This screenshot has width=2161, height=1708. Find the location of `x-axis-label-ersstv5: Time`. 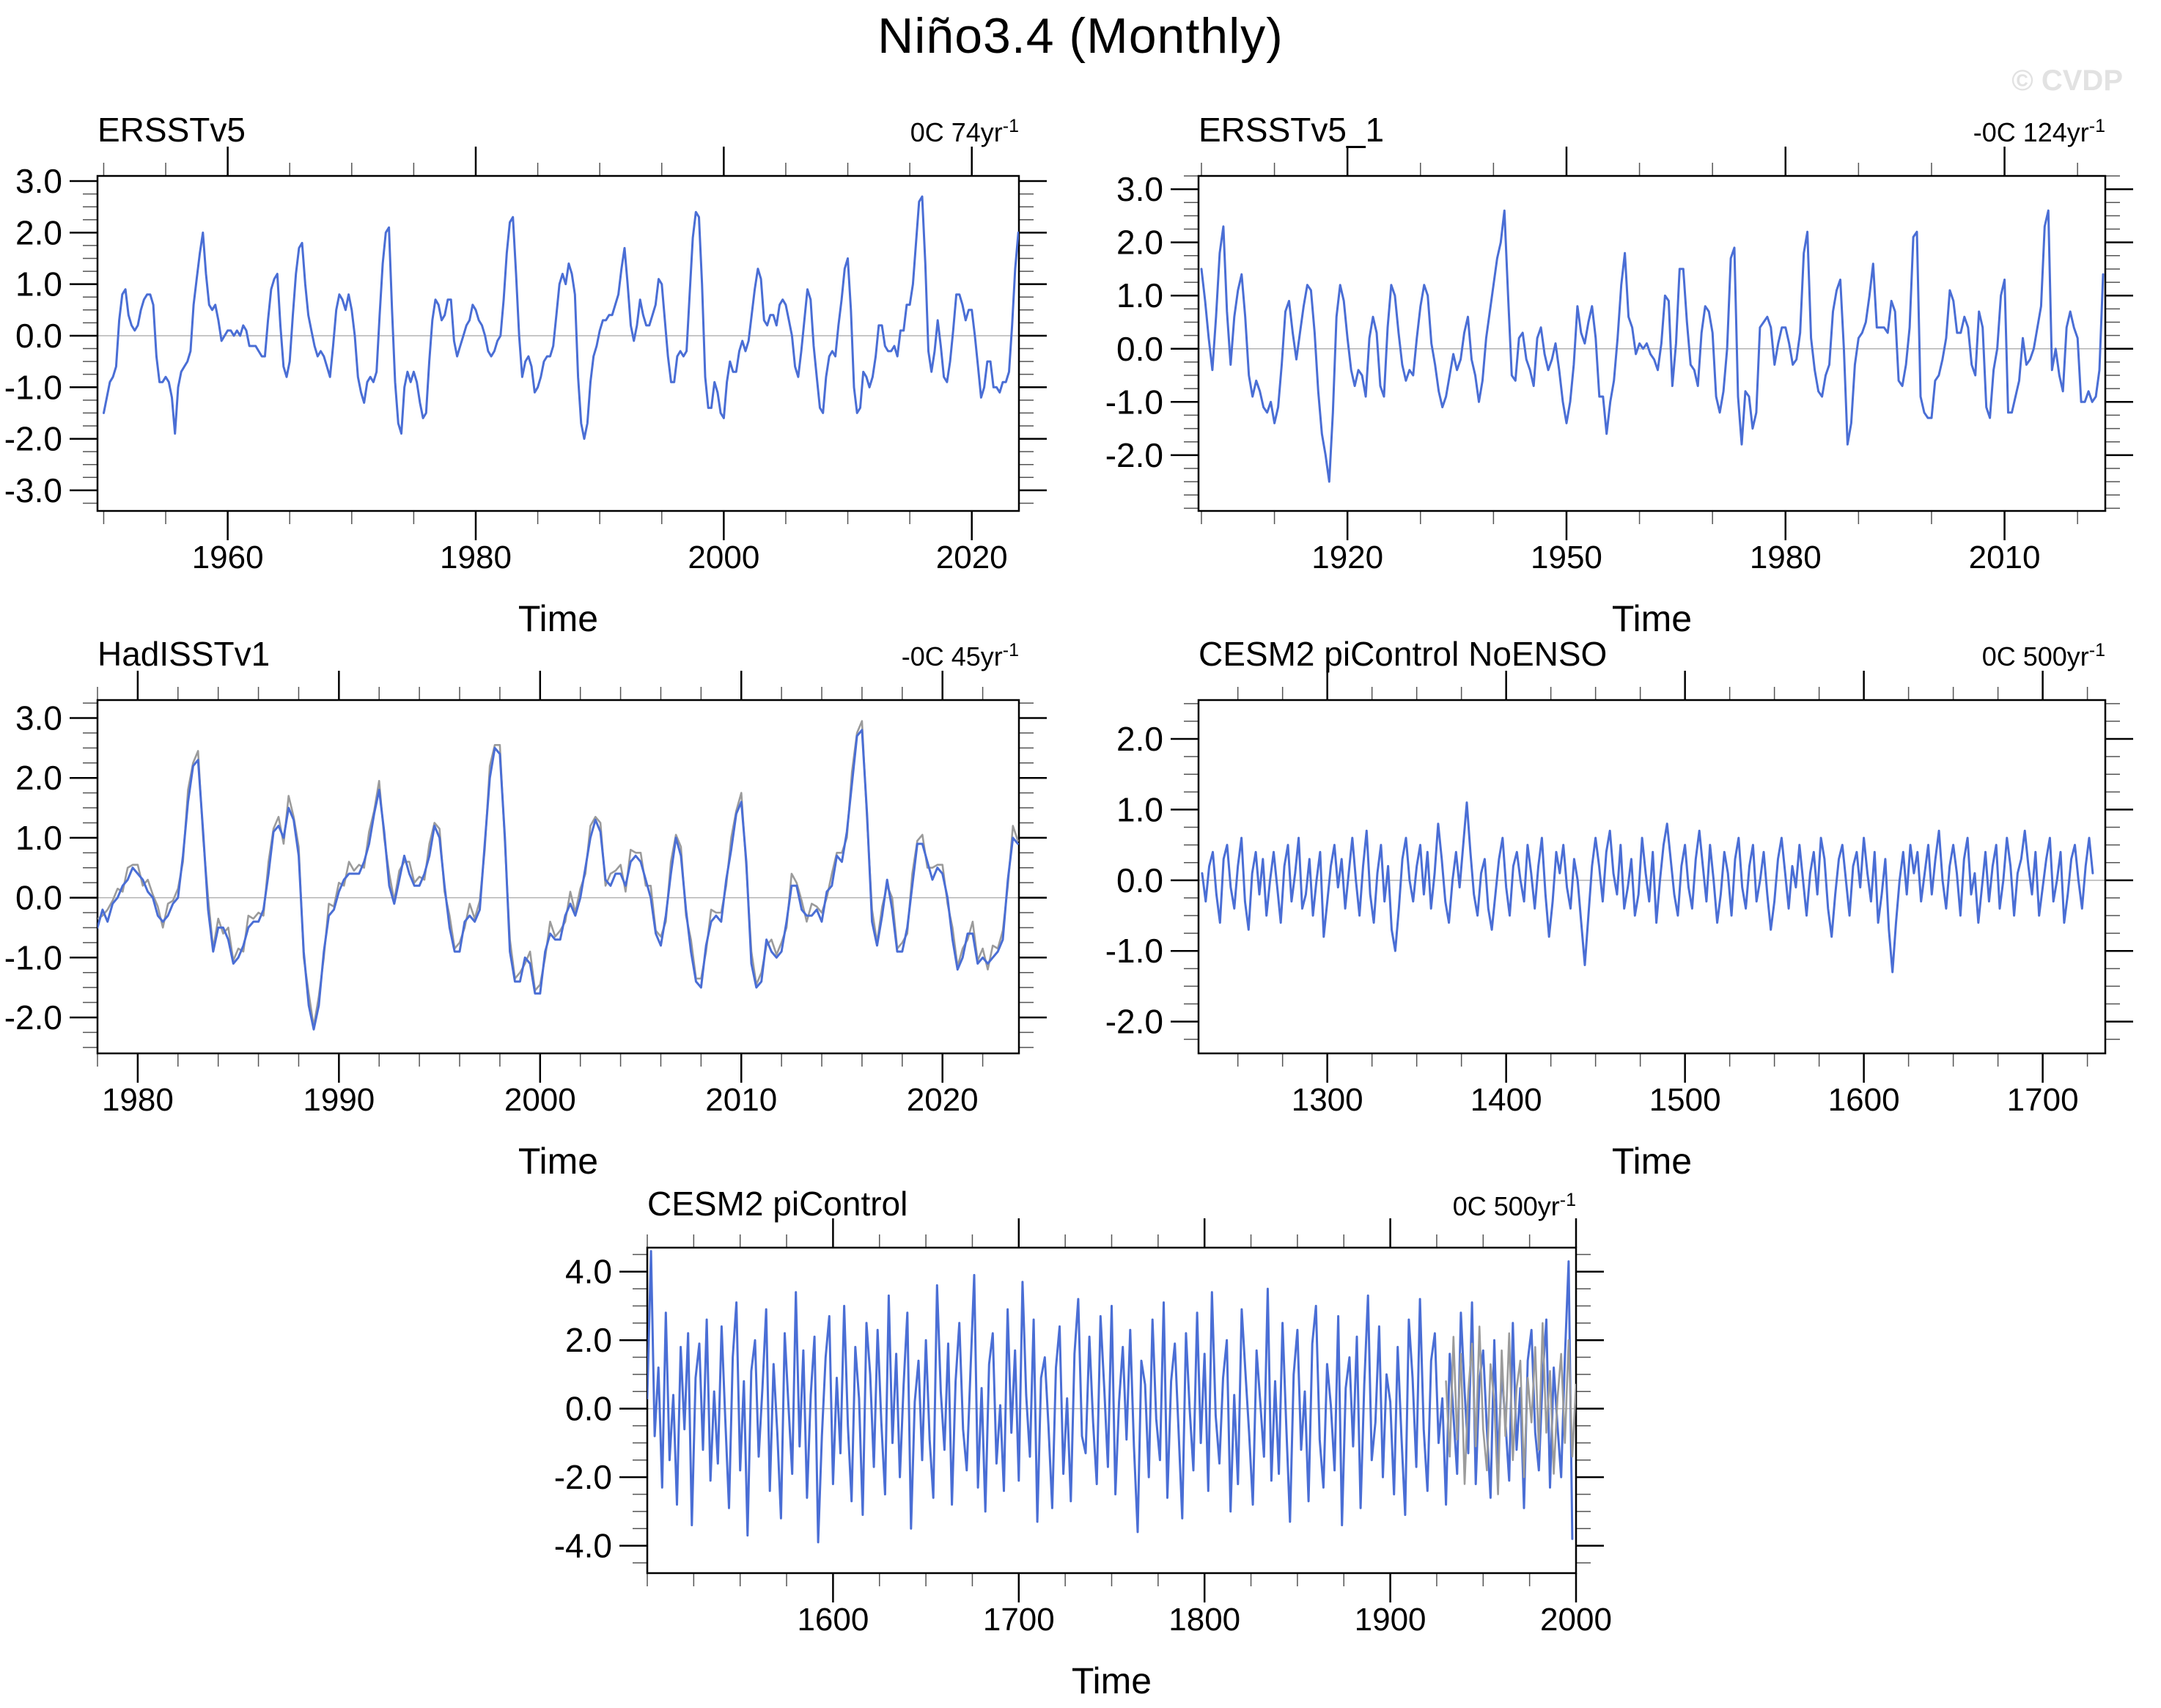

x-axis-label-ersstv5: Time is located at coordinates (558, 618).